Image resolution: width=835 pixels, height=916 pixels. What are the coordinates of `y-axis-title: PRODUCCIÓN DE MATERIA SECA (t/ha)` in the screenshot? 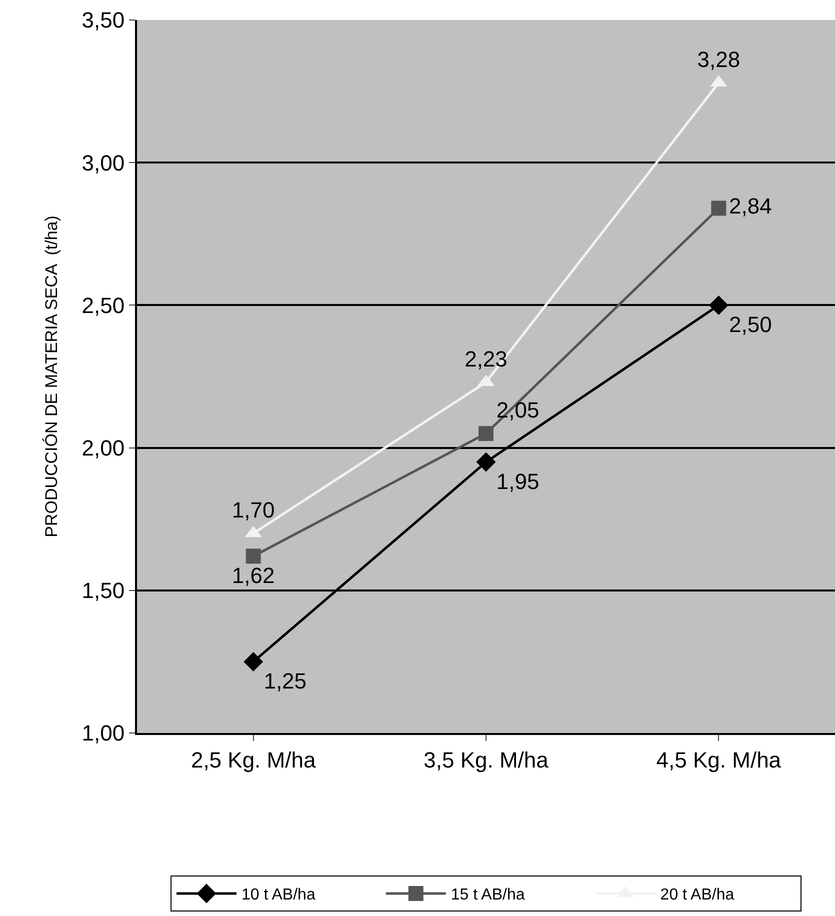 It's located at (51, 377).